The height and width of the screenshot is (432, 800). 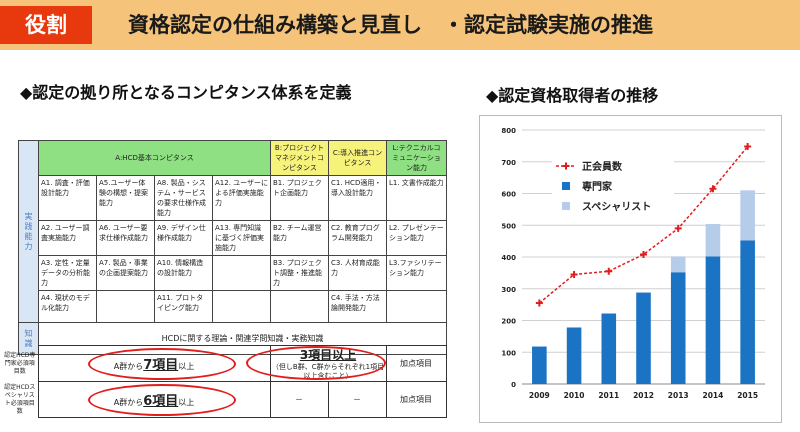 I want to click on cell-a6: A6. ユーザー要求仕様作成能力, so click(x=125, y=238).